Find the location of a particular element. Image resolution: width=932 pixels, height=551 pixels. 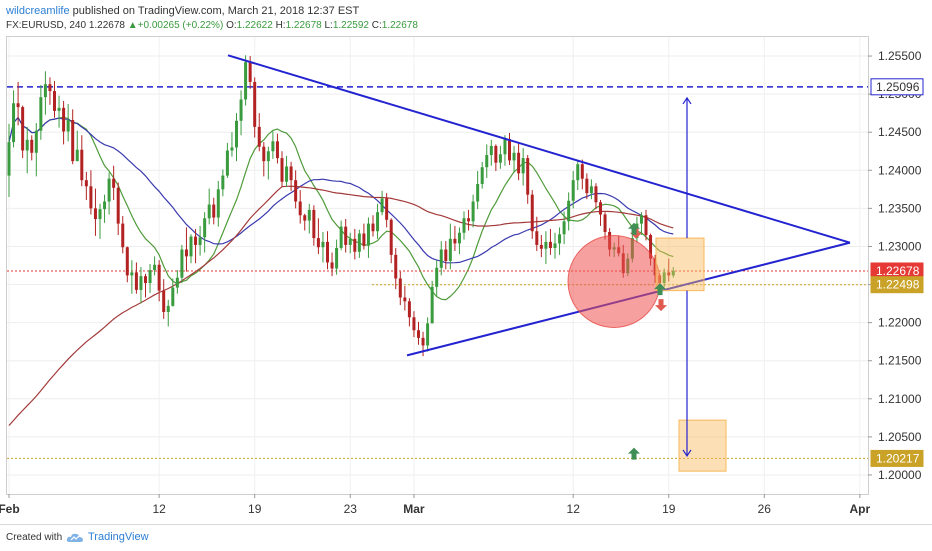

price-tag is located at coordinates (897, 87).